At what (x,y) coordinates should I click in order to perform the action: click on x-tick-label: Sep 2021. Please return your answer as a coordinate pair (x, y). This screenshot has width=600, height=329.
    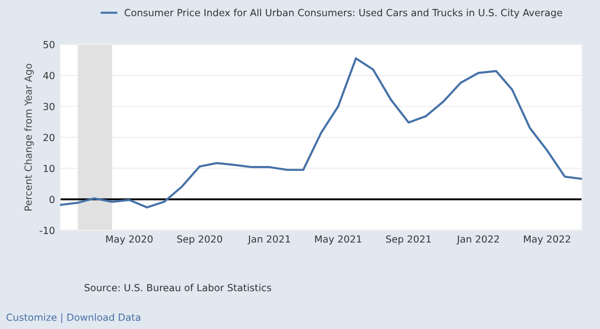
    Looking at the image, I should click on (408, 240).